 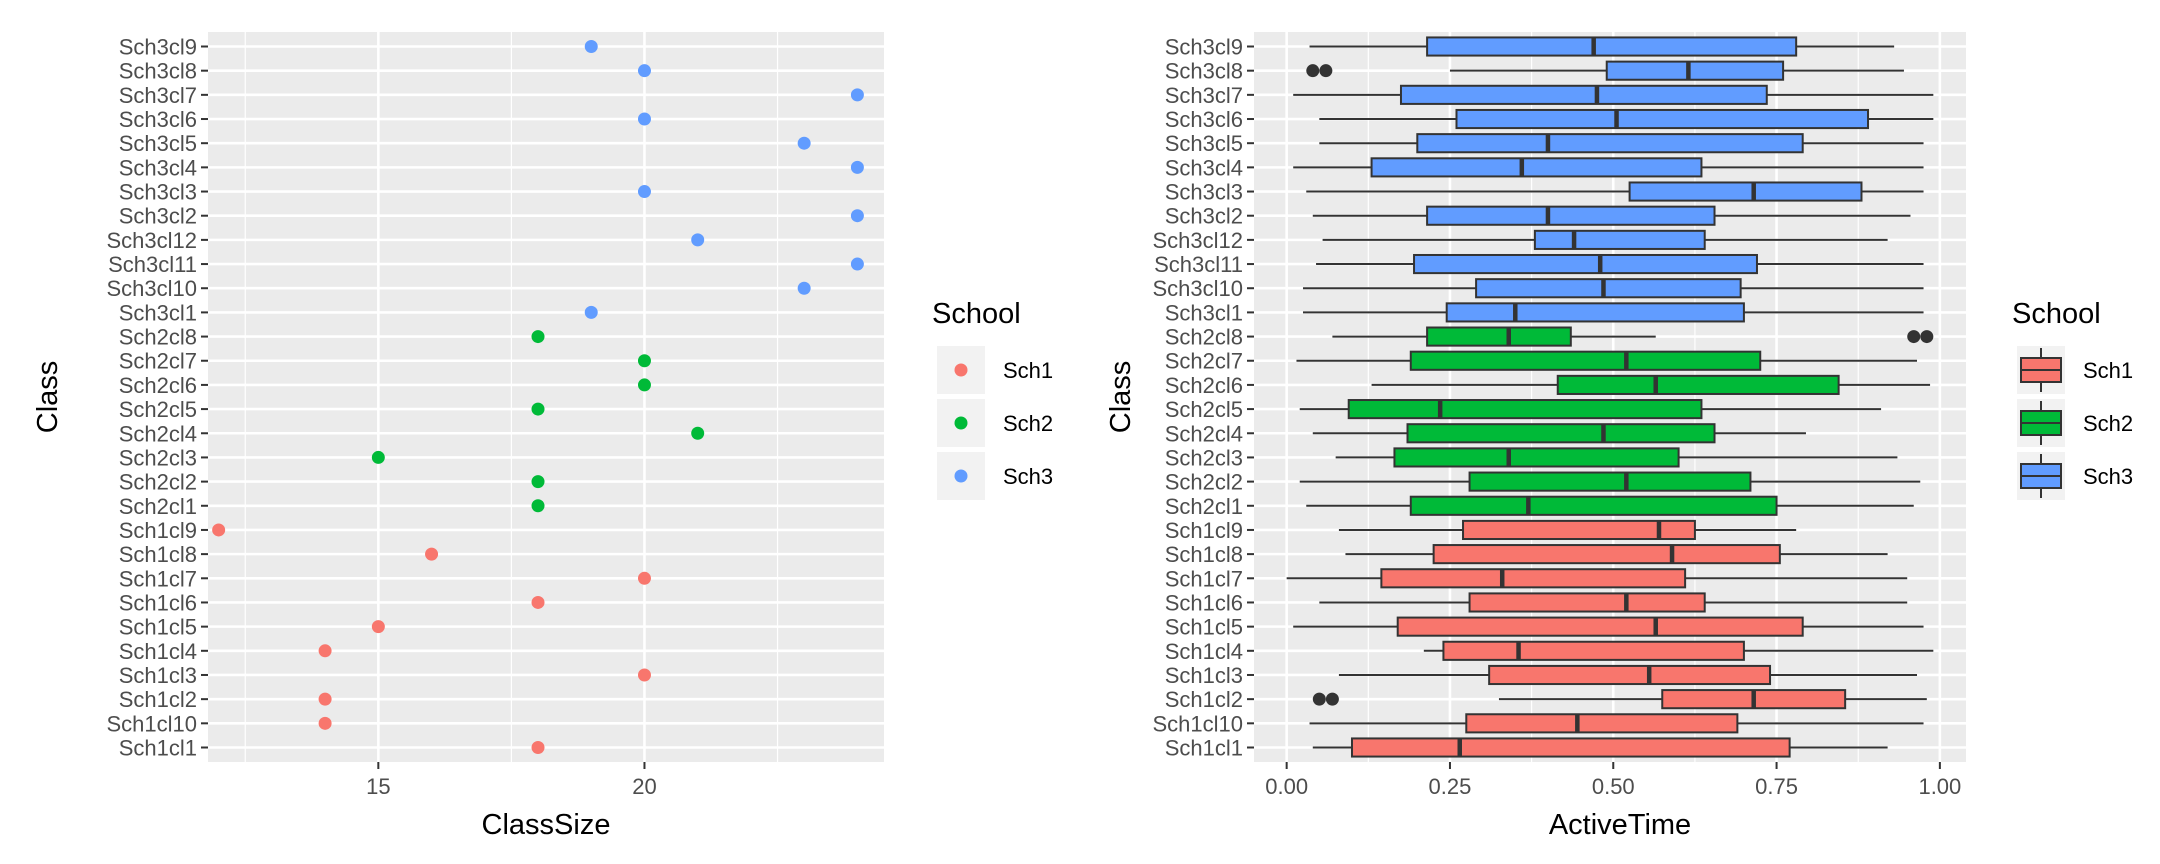 I want to click on scatter-point-Sch2cl4, so click(x=698, y=433).